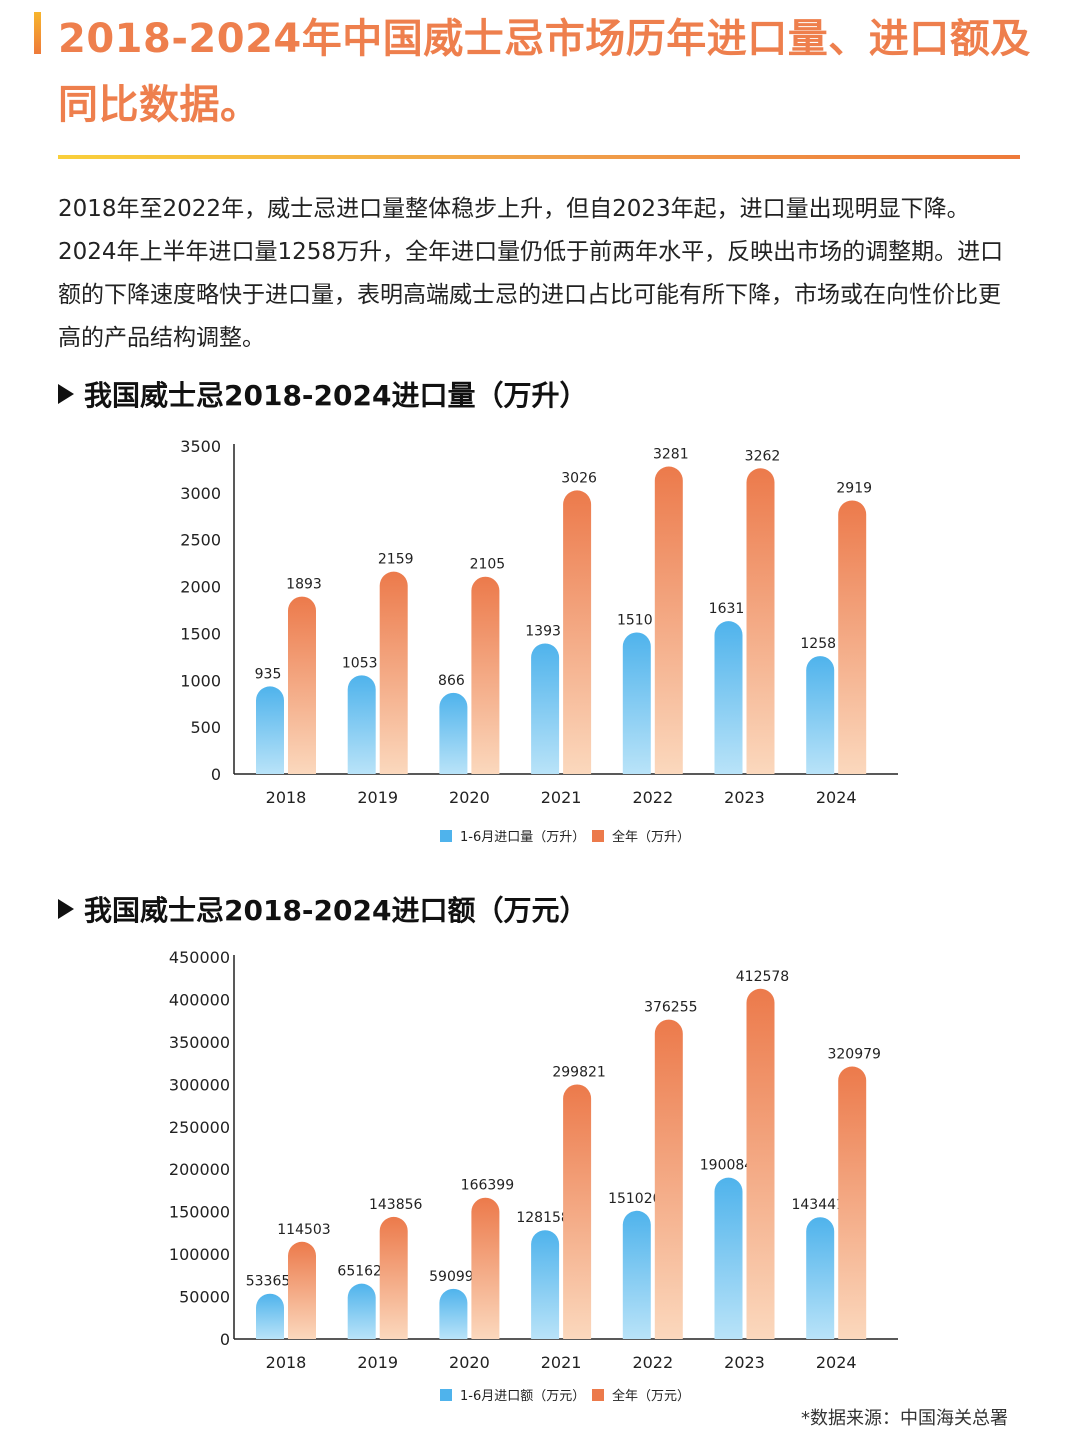  What do you see at coordinates (577, 632) in the screenshot?
I see `bar-full-year-2021` at bounding box center [577, 632].